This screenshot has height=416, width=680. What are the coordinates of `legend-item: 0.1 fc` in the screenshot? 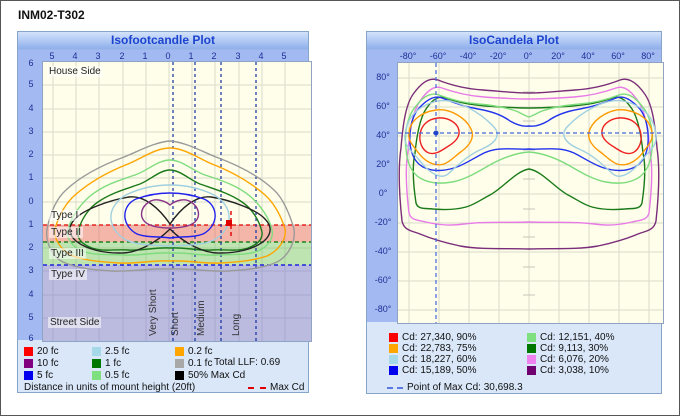 It's located at (193, 363).